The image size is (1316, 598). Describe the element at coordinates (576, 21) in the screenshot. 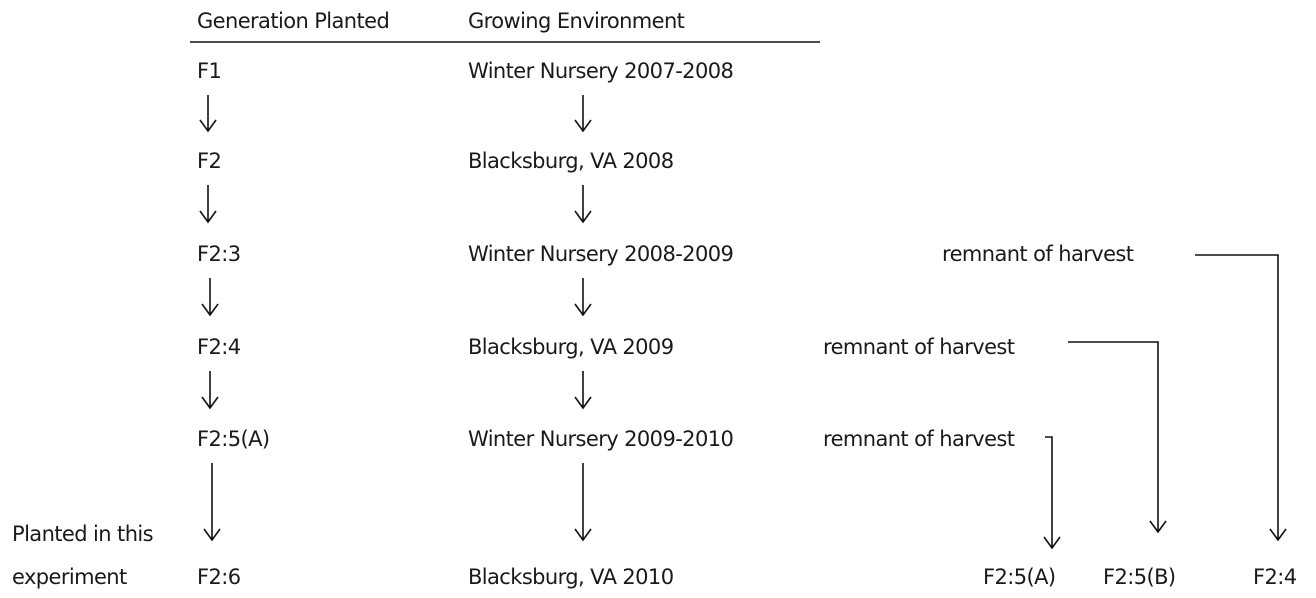

I see `header-environment: Growing Environment` at that location.